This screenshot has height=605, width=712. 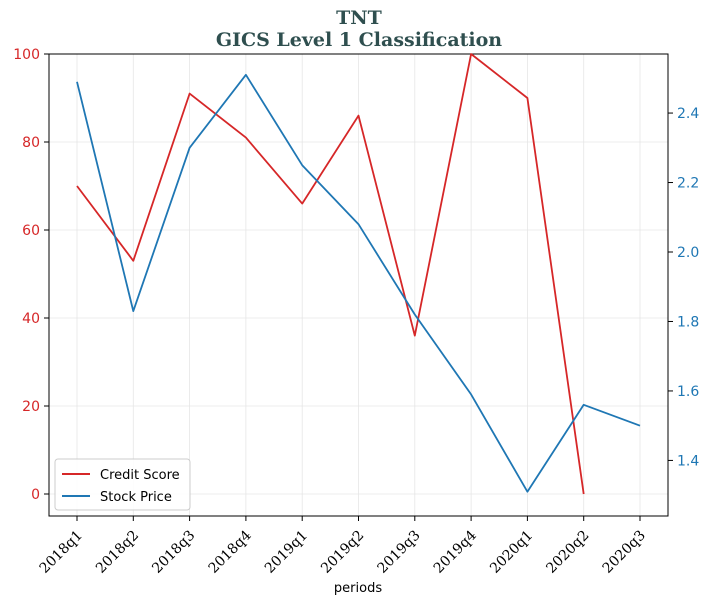 I want to click on right-y-tick-label-1.8: 1.8, so click(x=688, y=322).